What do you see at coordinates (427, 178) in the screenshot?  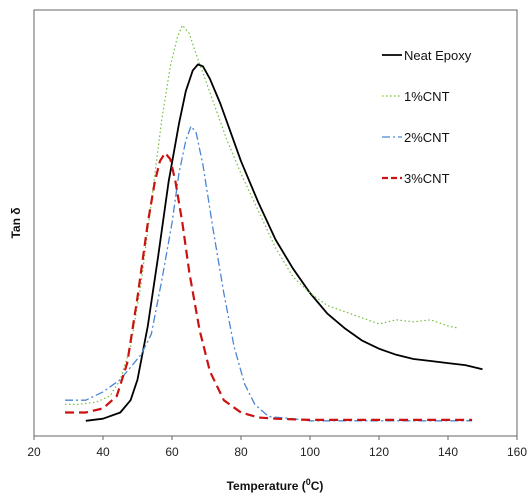 I see `legend-label: 3%CNT` at bounding box center [427, 178].